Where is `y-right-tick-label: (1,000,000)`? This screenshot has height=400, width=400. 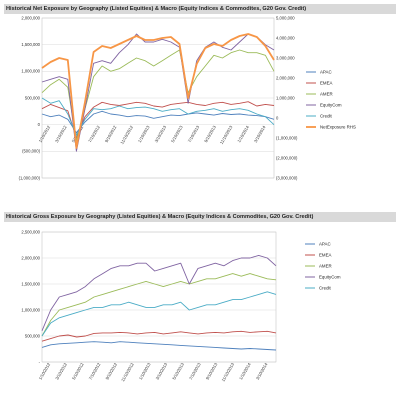 y-right-tick-label: (1,000,000) is located at coordinates (287, 137).